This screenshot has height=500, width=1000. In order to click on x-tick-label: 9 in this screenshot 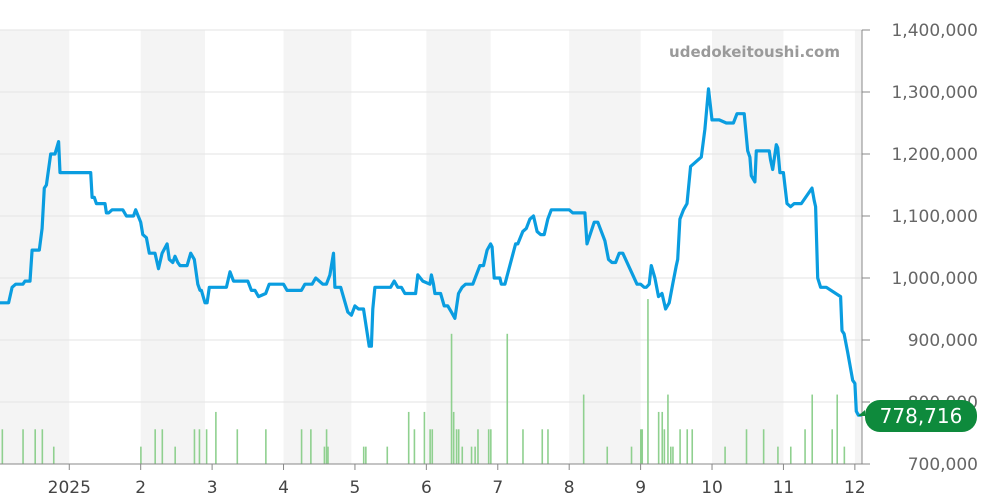, I will do `click(640, 488)`.